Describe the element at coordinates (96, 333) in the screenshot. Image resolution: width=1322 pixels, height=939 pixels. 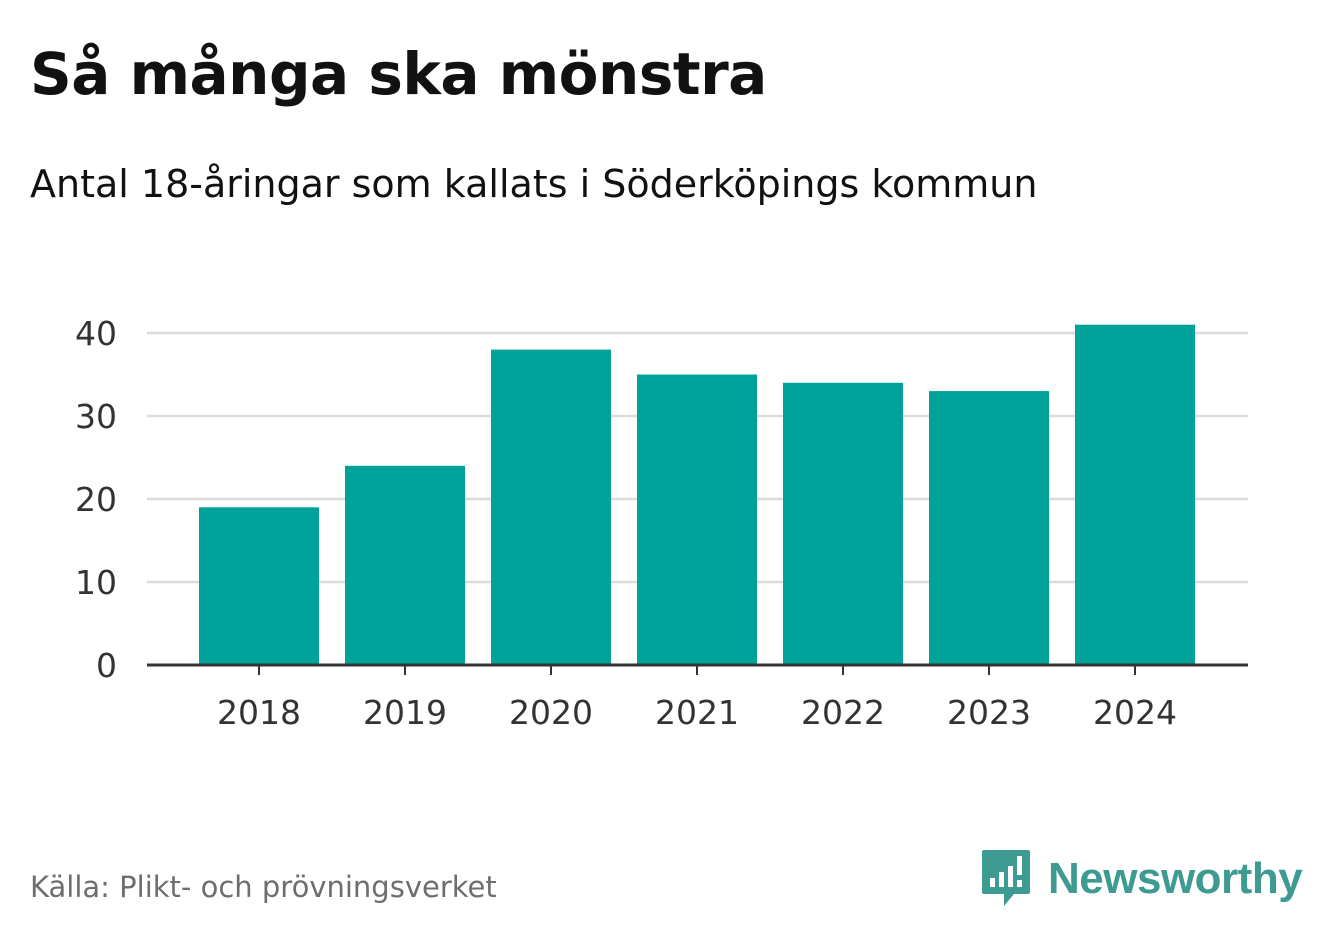
I see `y-tick-label: 40` at that location.